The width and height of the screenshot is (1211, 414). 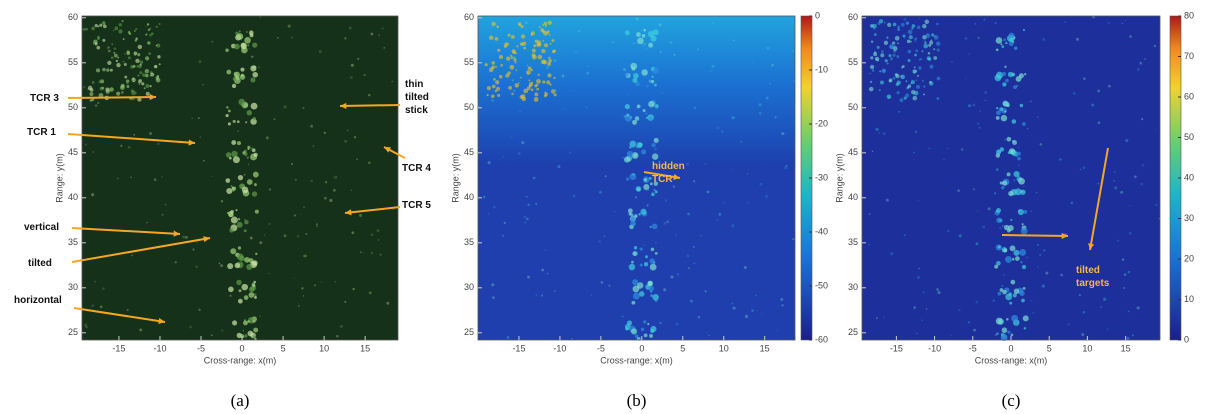 What do you see at coordinates (765, 348) in the screenshot?
I see `x-tick-label: 15` at bounding box center [765, 348].